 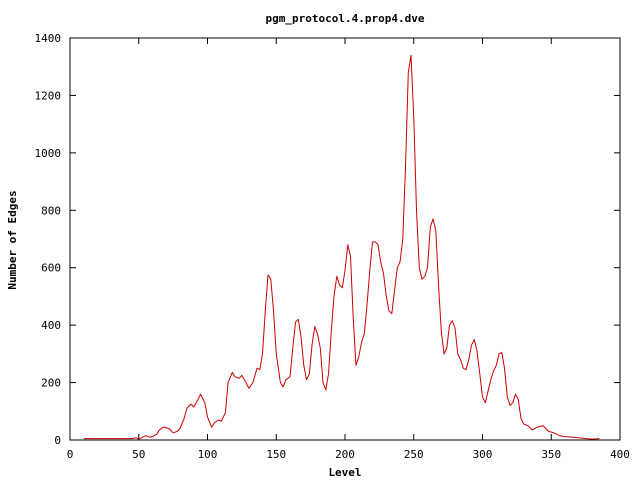 What do you see at coordinates (276, 454) in the screenshot?
I see `x-tick-label: 150` at bounding box center [276, 454].